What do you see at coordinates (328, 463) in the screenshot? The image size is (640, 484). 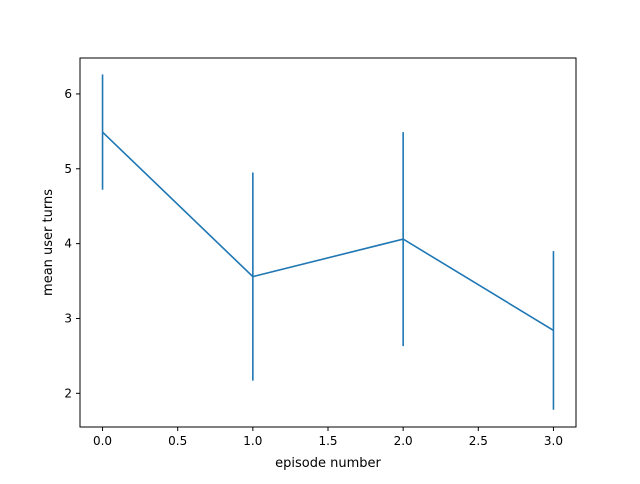 I see `x-axis-label: episode number` at bounding box center [328, 463].